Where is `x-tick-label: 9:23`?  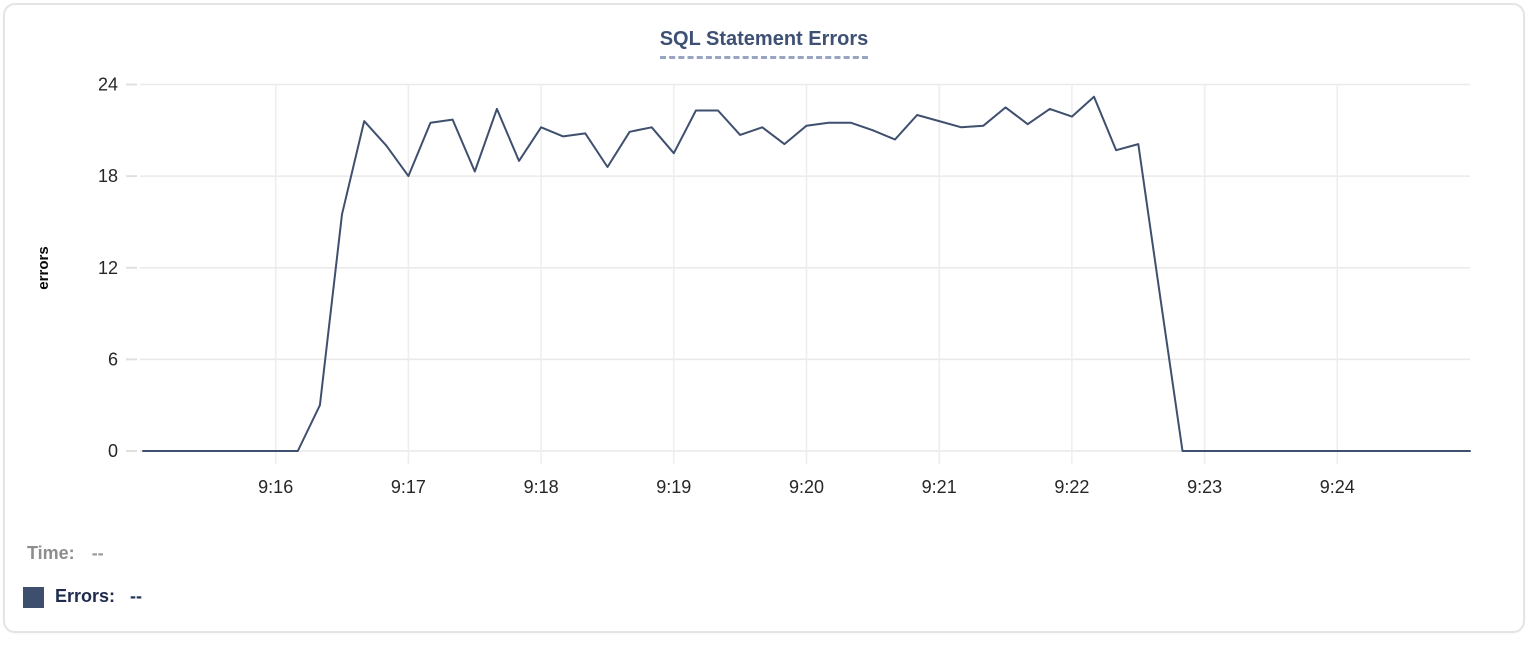
x-tick-label: 9:23 is located at coordinates (1204, 487).